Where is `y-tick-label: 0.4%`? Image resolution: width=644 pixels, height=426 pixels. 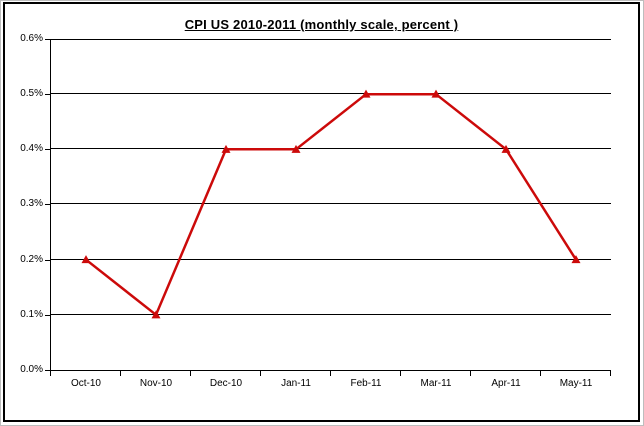 y-tick-label: 0.4% is located at coordinates (31, 148).